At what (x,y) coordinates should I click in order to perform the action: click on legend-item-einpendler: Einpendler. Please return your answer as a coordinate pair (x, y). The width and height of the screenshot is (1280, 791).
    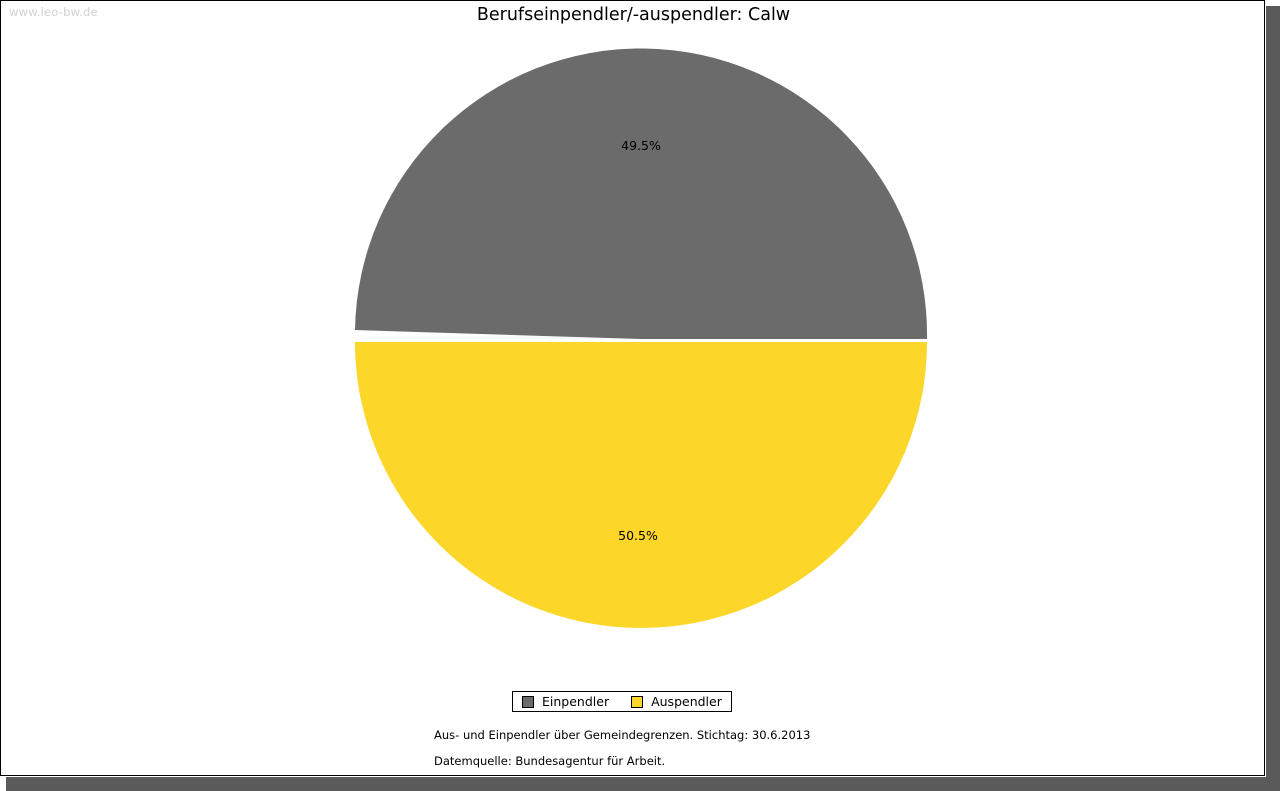
    Looking at the image, I should click on (565, 701).